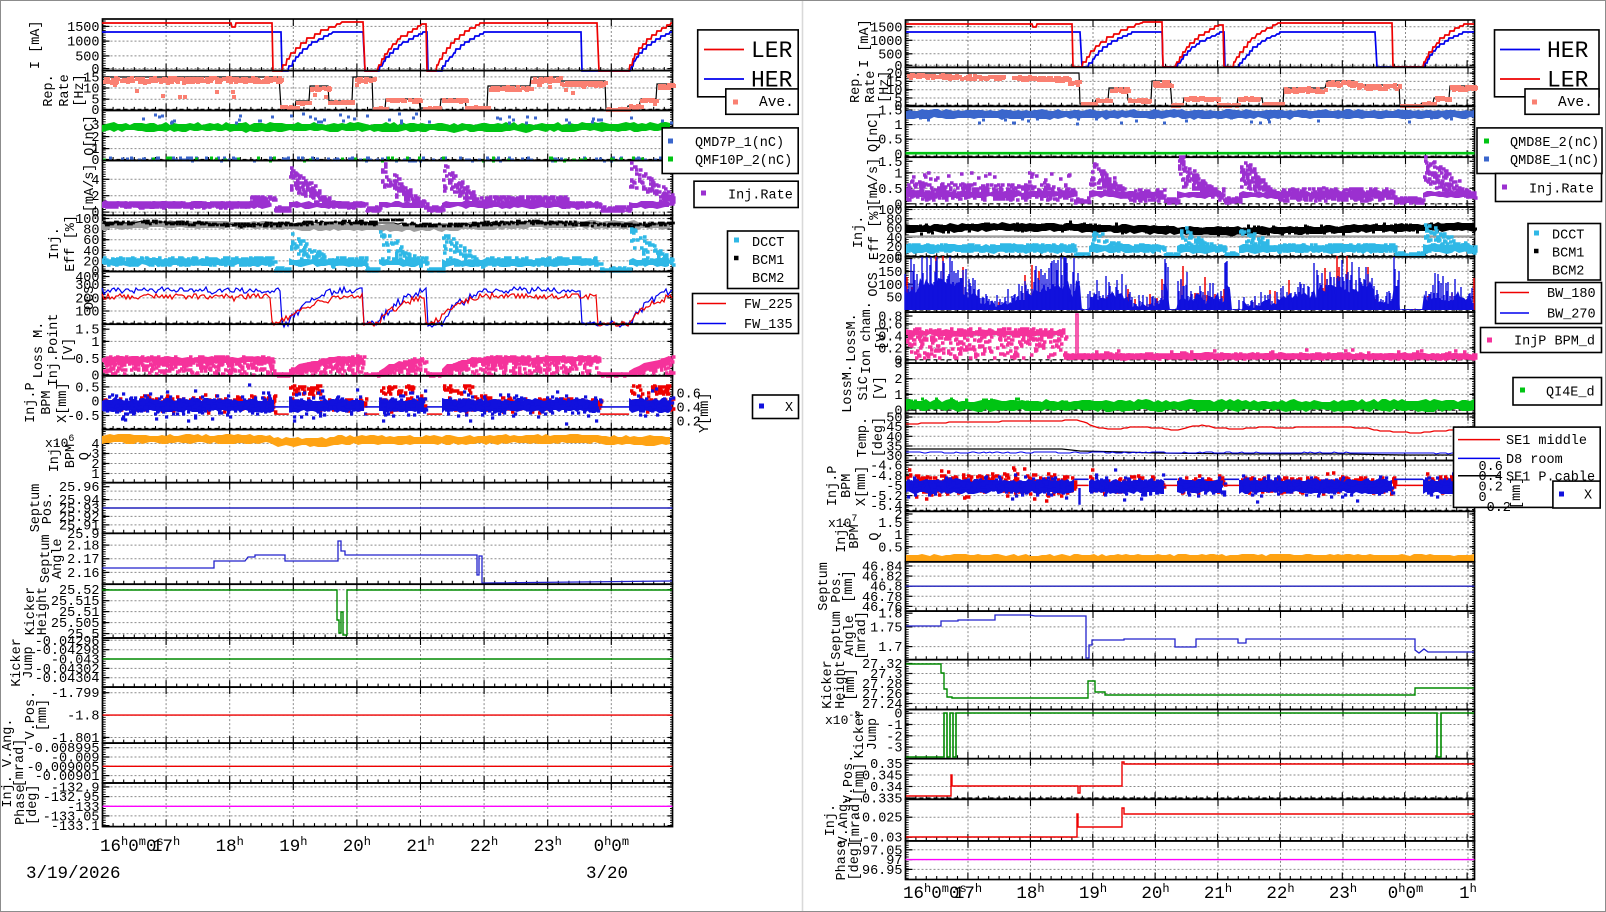  Describe the element at coordinates (1155, 893) in the screenshot. I see `svg-text: 20h​` at that location.